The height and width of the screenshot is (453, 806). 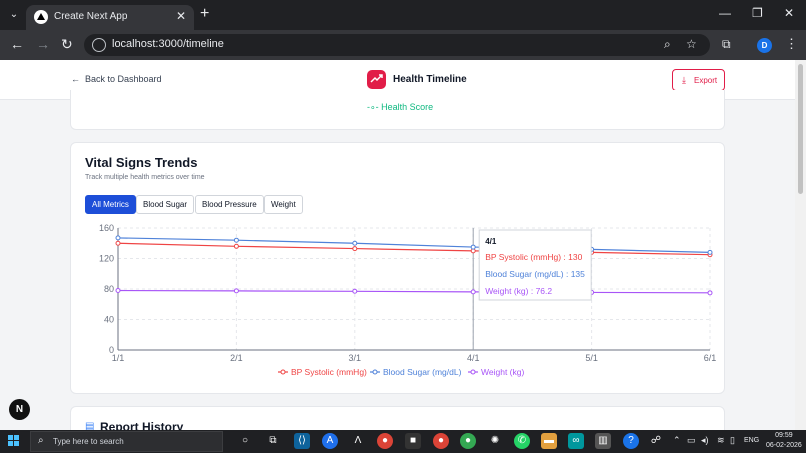 What do you see at coordinates (725, 13) in the screenshot?
I see `minimize-icon: —` at bounding box center [725, 13].